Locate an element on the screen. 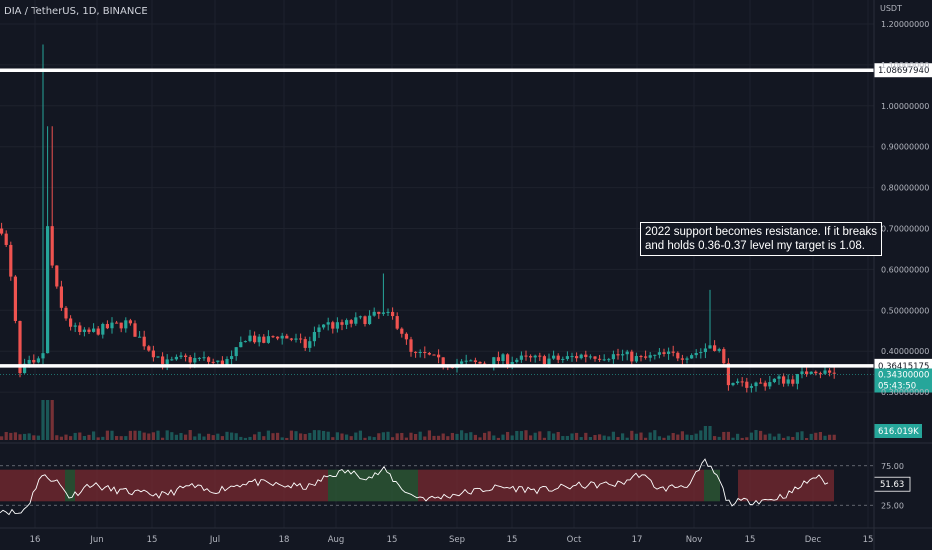  price-tick-label: 0.60000000 is located at coordinates (905, 269).